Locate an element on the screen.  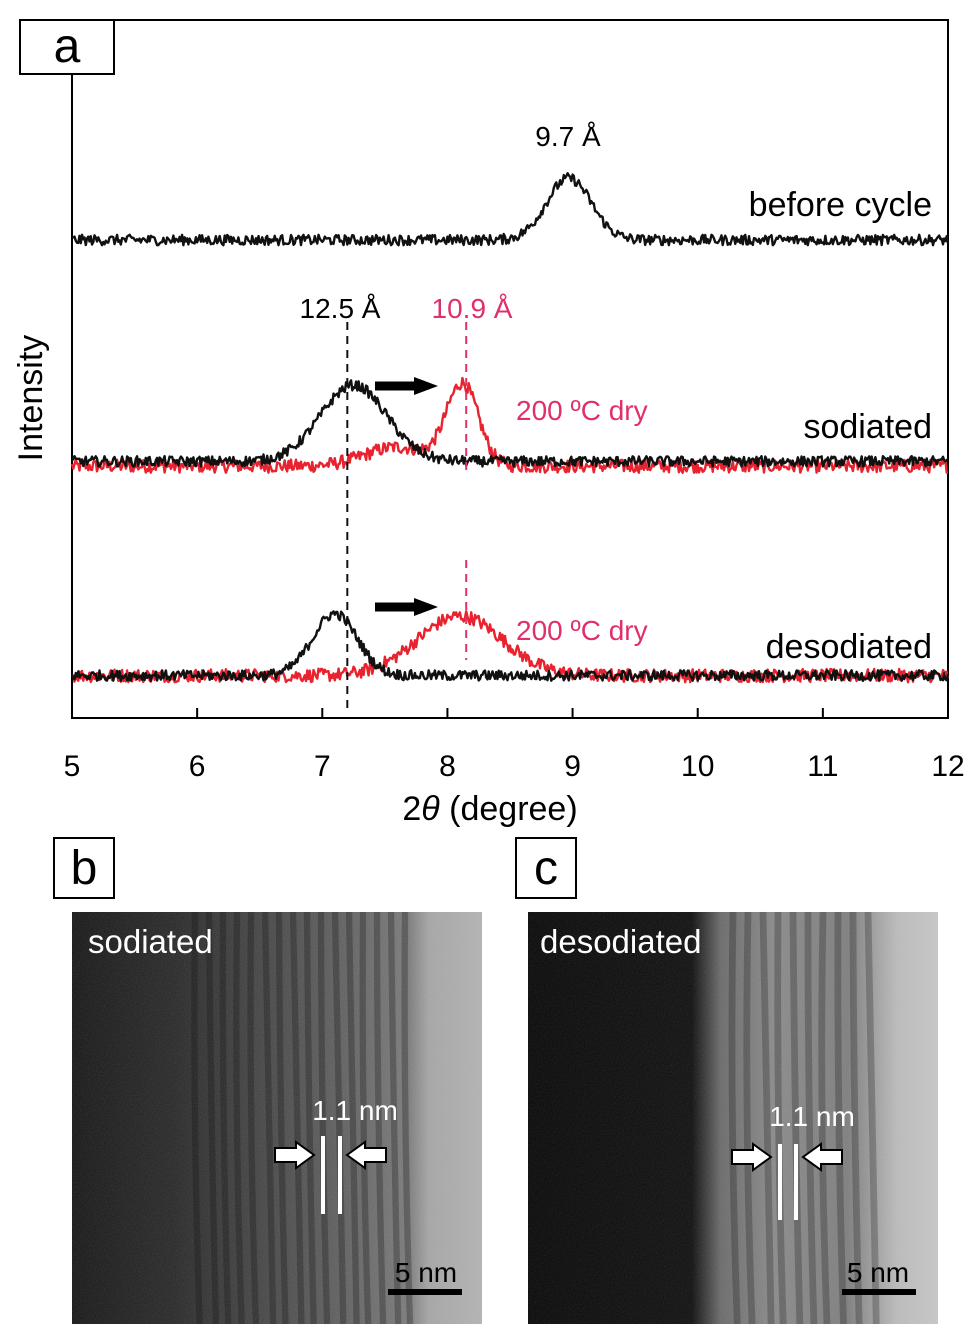
panel-label-box-a is located at coordinates (67, 47).